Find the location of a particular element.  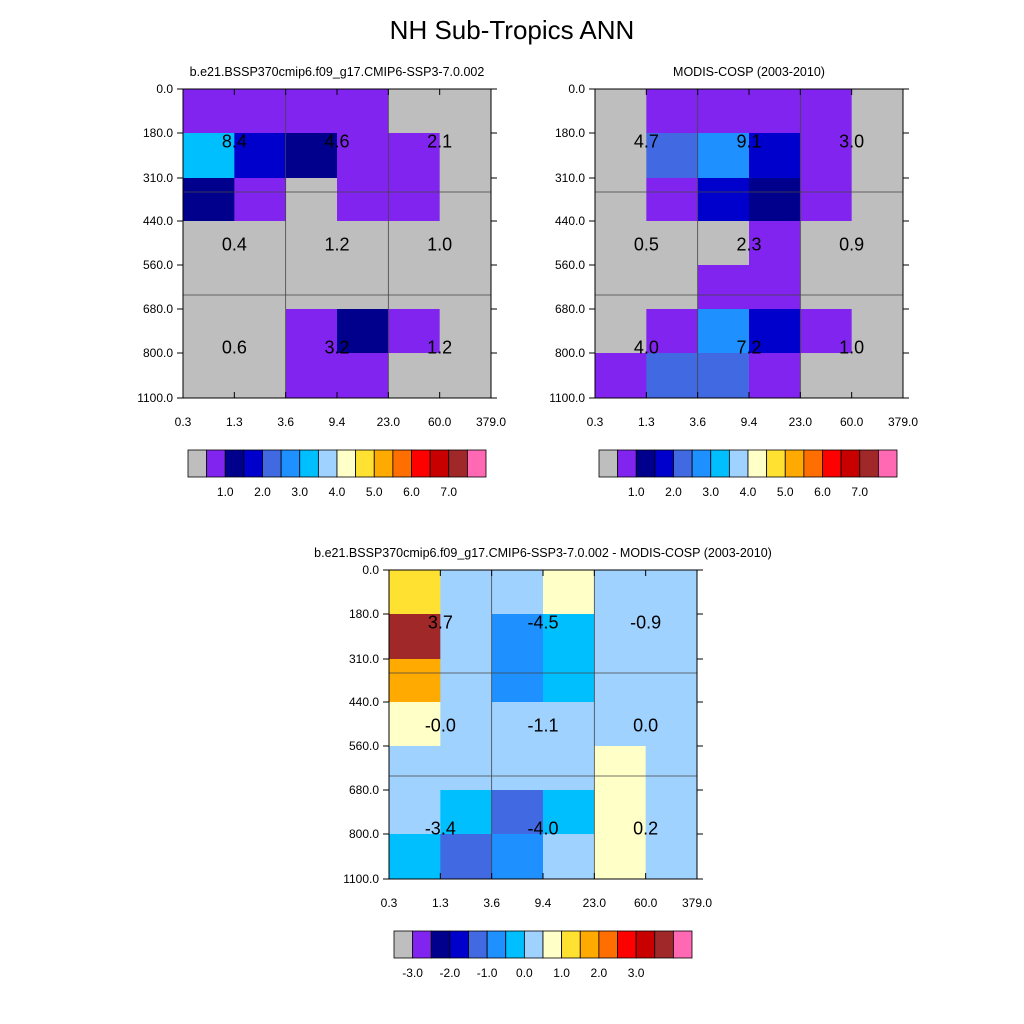

colorbar-label: -1.0 is located at coordinates (487, 973).